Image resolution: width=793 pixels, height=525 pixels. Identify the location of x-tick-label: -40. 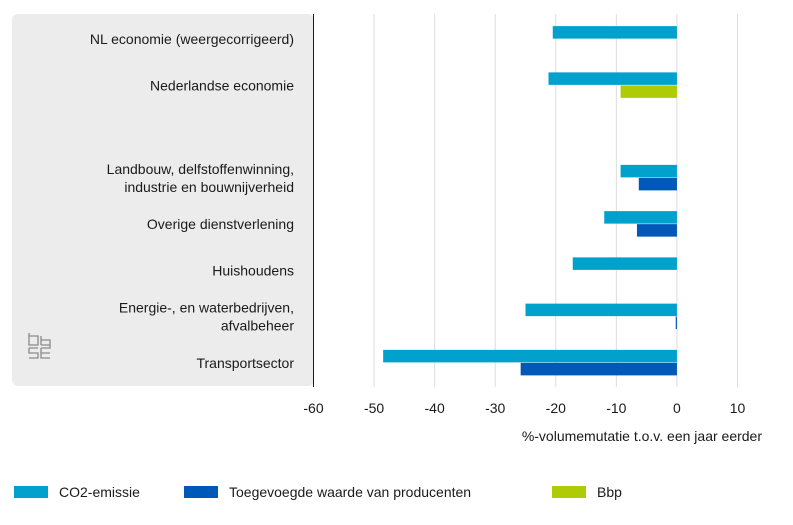
(435, 408).